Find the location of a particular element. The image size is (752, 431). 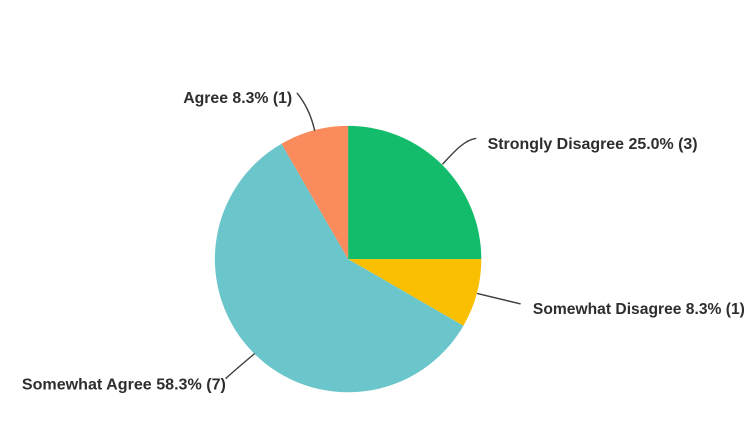

svg-text: Somewhat Disagree 8.3% (1) is located at coordinates (639, 309).